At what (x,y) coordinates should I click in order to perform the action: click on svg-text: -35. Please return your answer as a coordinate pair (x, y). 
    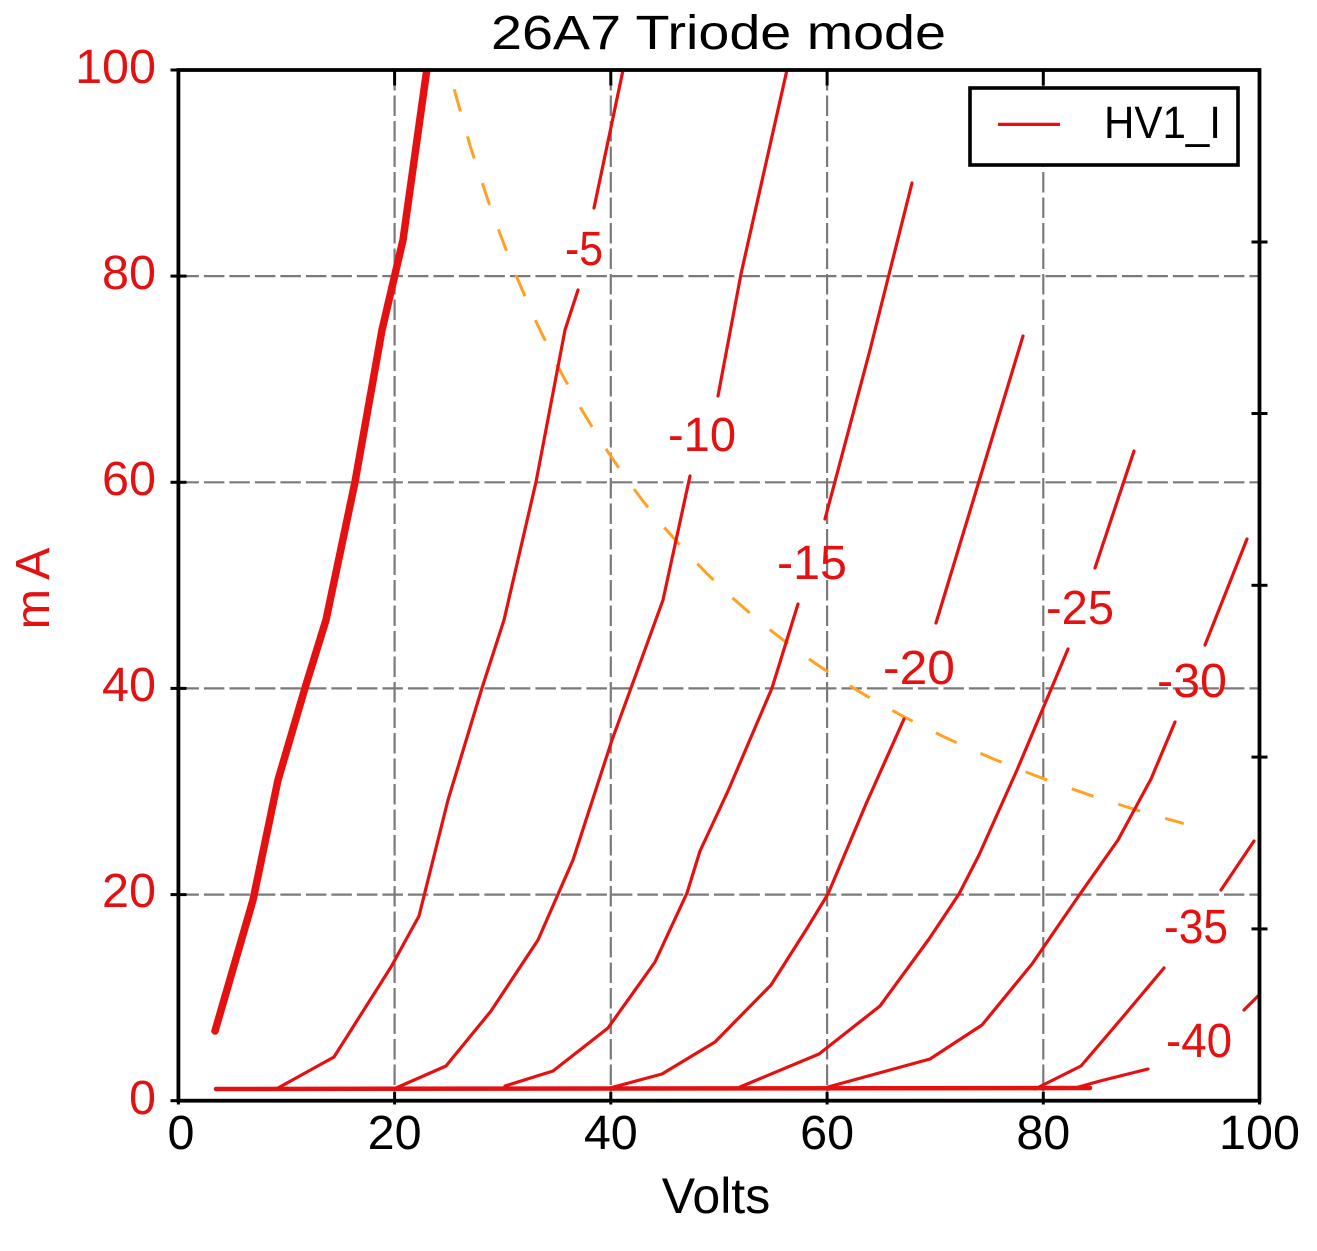
    Looking at the image, I should click on (1196, 927).